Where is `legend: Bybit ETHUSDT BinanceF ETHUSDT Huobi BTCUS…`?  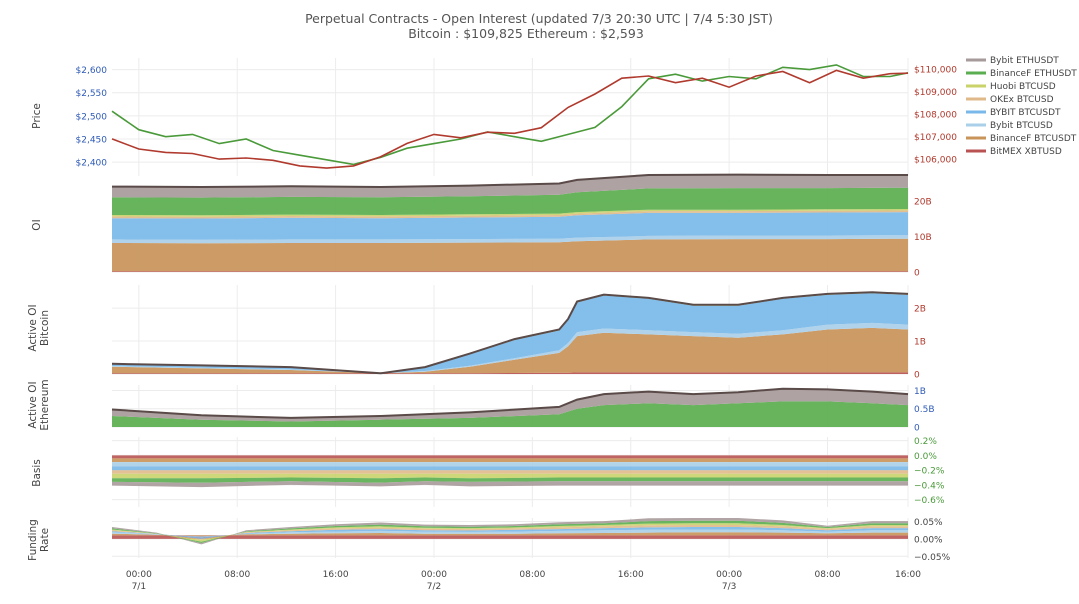
legend: Bybit ETHUSDT BinanceF ETHUSDT Huobi BTCUS… is located at coordinates (1021, 106).